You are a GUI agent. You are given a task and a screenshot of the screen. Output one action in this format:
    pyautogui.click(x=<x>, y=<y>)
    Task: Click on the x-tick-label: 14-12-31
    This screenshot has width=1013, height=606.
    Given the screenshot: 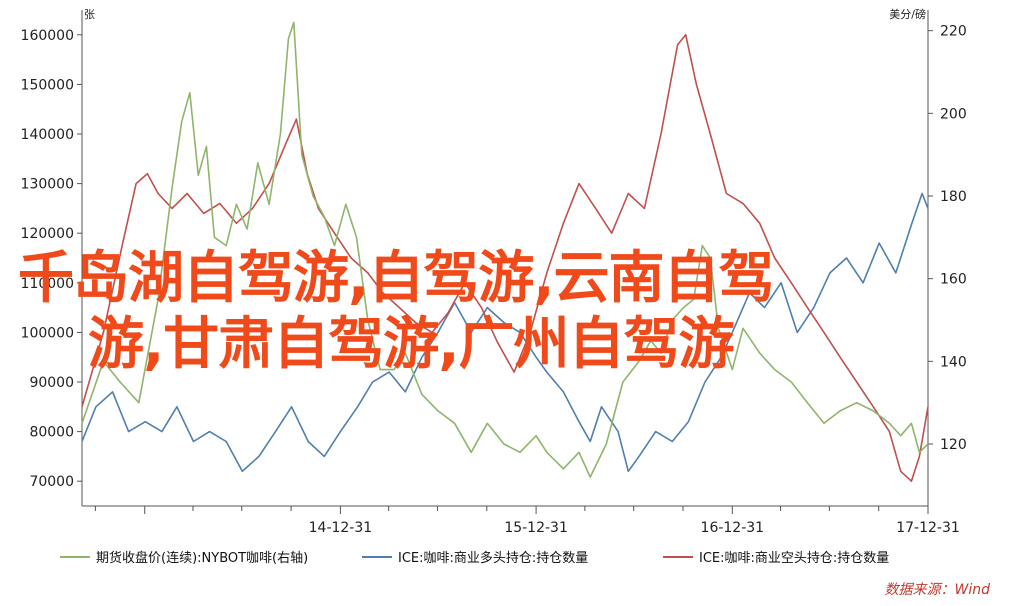 What is the action you would take?
    pyautogui.click(x=341, y=528)
    